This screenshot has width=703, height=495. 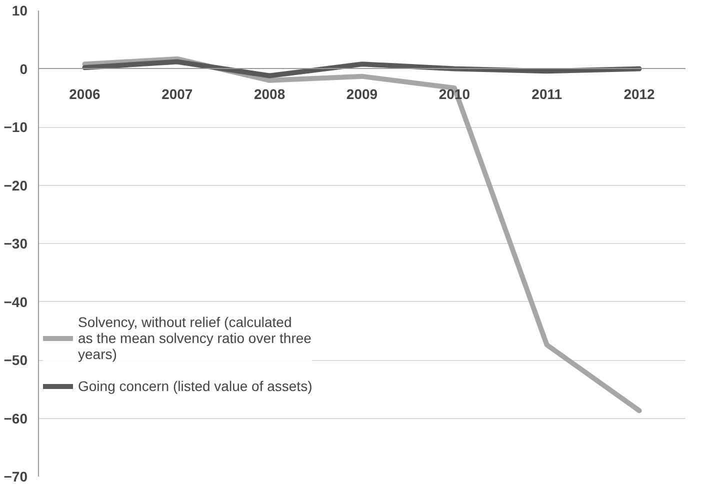 I want to click on legend-label: Solvency, without relief (calculated as the mean solvency ratio over three years), so click(x=195, y=338).